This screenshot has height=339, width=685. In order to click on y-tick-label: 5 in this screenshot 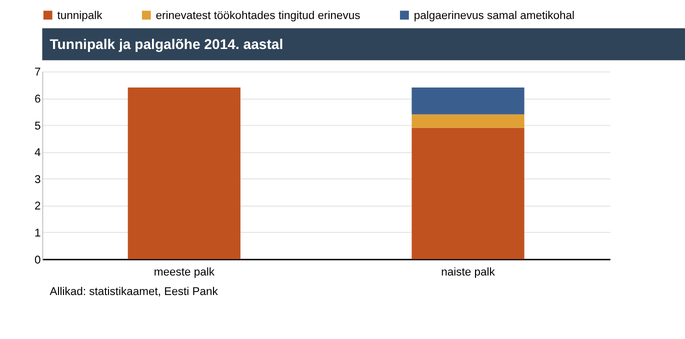, I will do `click(37, 126)`.